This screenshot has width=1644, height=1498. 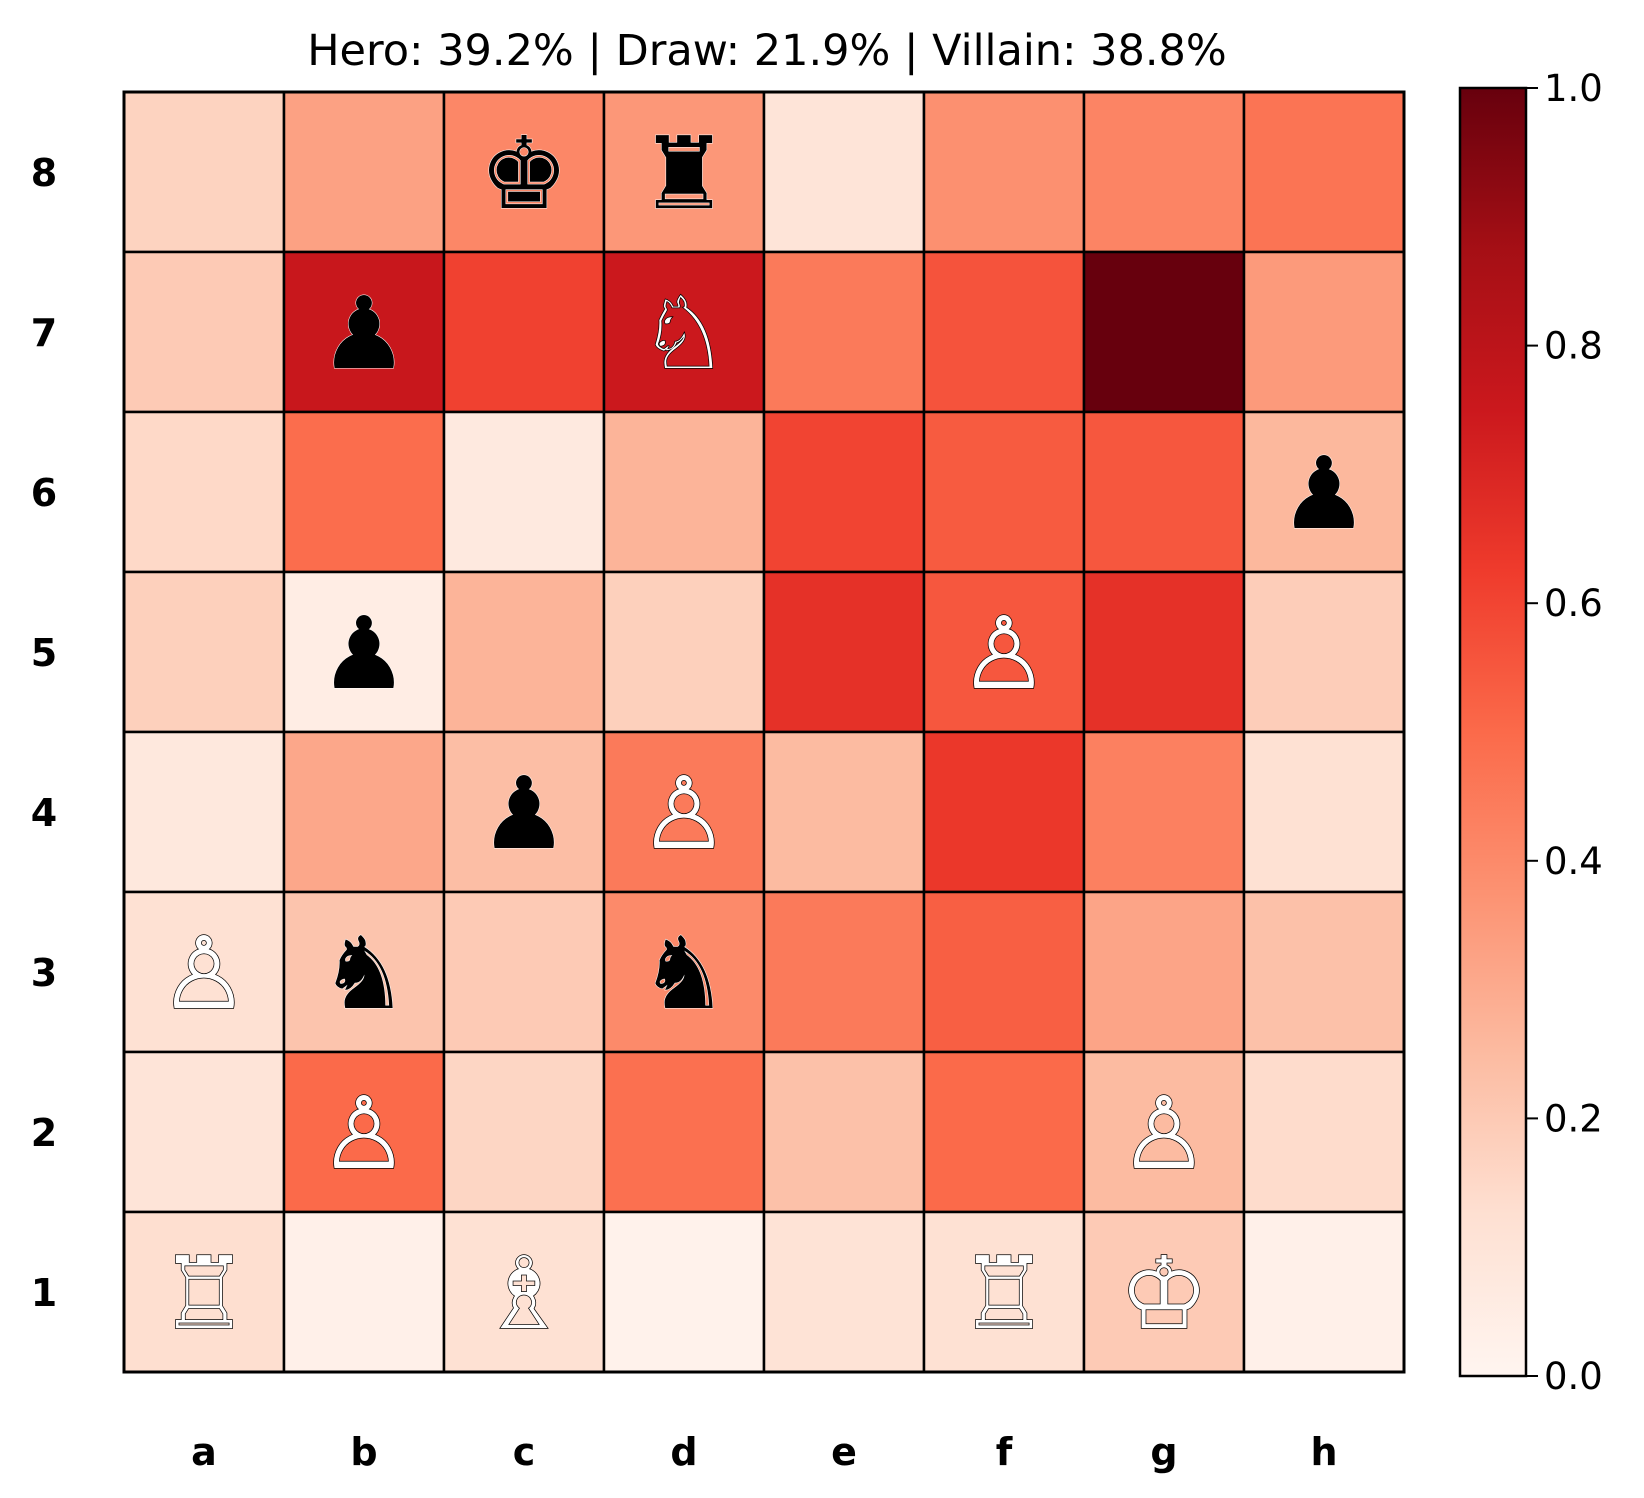 I want to click on white-king-g1: ♔, so click(x=1164, y=1293).